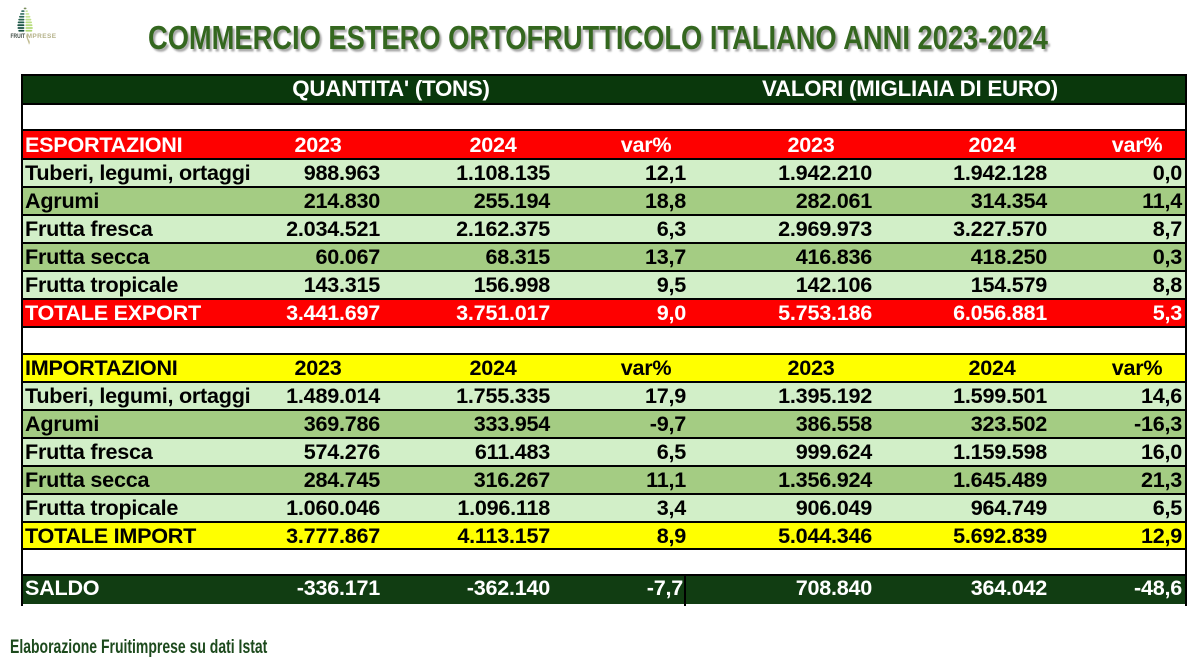 Image resolution: width=1200 pixels, height=662 pixels. Describe the element at coordinates (18, 37) in the screenshot. I see `svg-text: FRUIT` at that location.